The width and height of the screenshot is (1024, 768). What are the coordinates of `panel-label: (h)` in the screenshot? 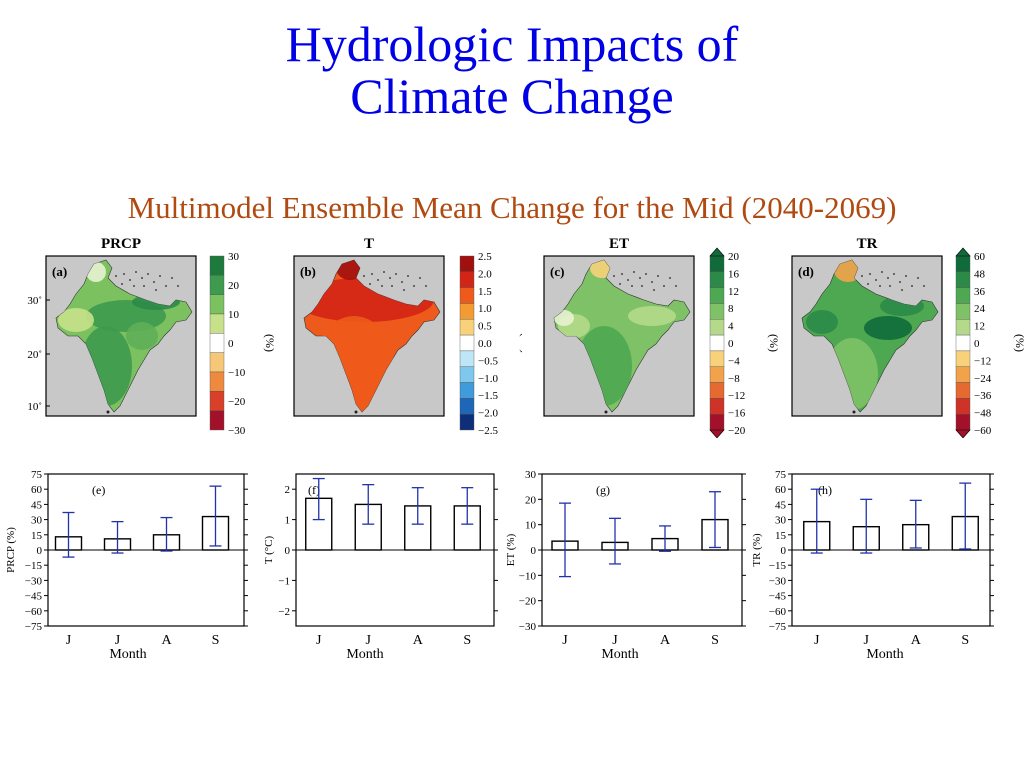 It's located at (825, 490).